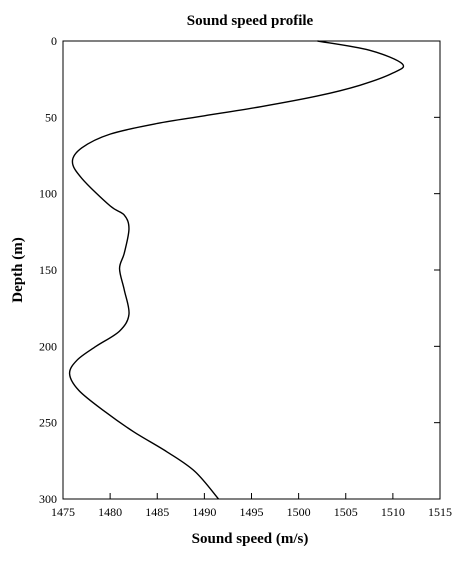 The image size is (474, 565). I want to click on x-tick-label: 1475, so click(63, 512).